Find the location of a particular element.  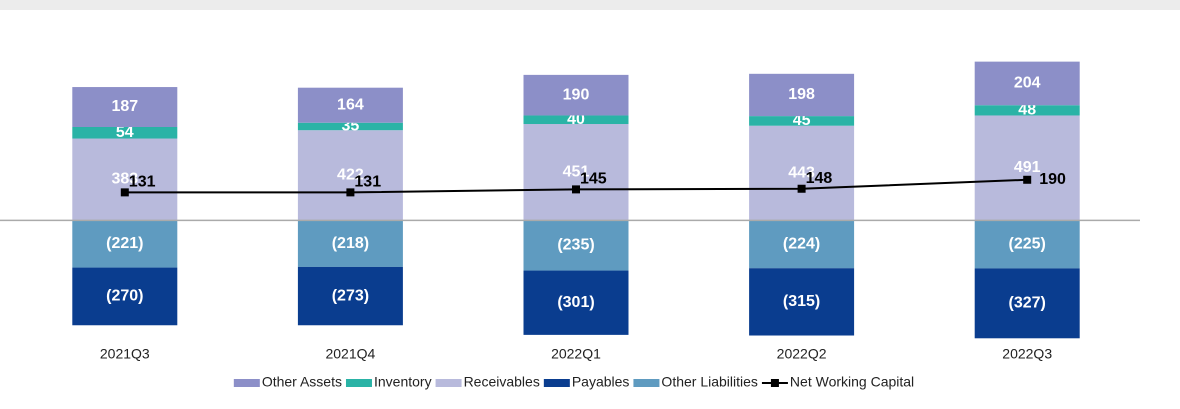

data-label: 164 is located at coordinates (350, 104).